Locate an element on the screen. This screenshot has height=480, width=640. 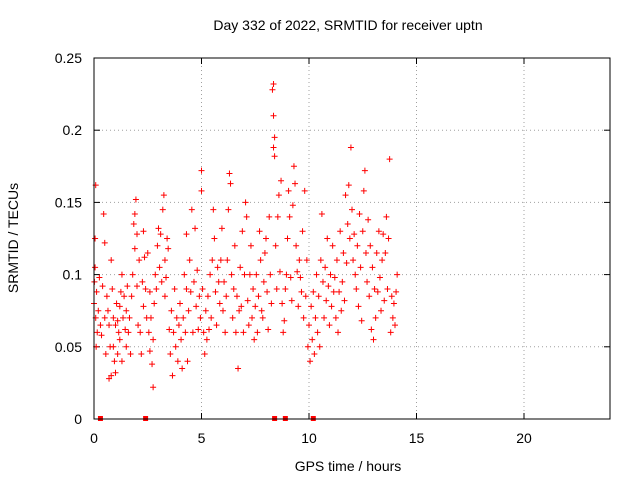
y-axis-label: SRMTID / TECUs is located at coordinates (13, 238).